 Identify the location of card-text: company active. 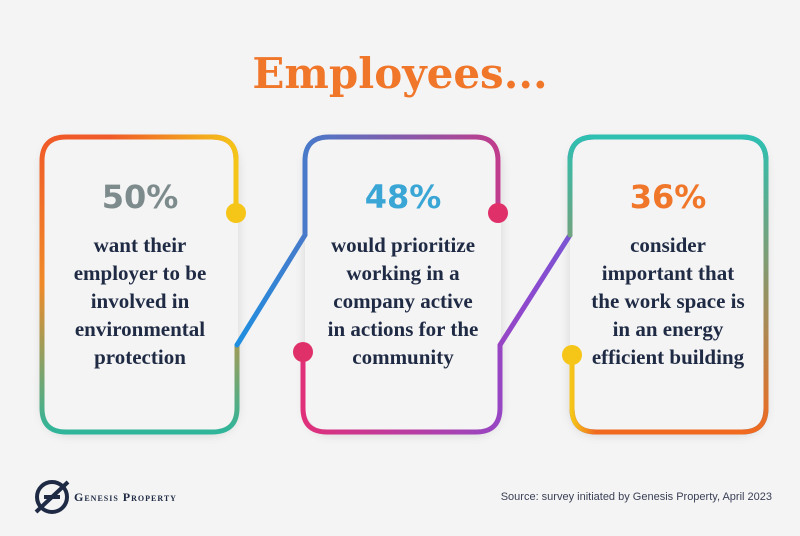
(402, 301).